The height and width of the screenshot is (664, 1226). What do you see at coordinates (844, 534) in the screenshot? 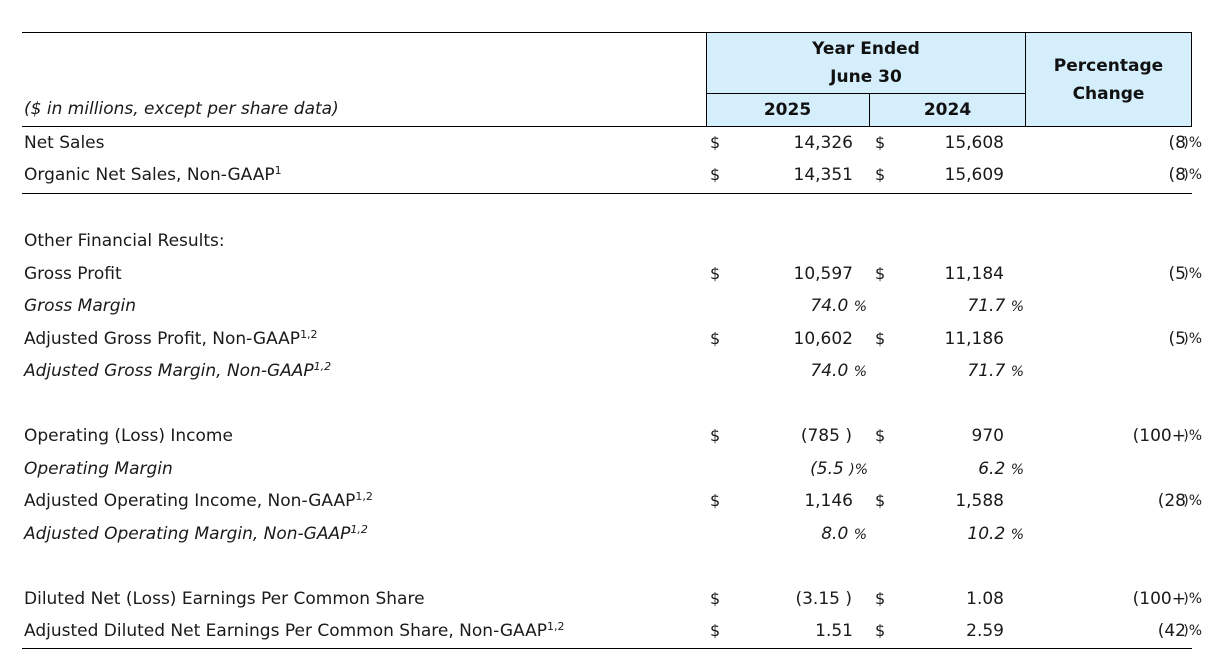
I see `value-2025: 8.0 %` at bounding box center [844, 534].